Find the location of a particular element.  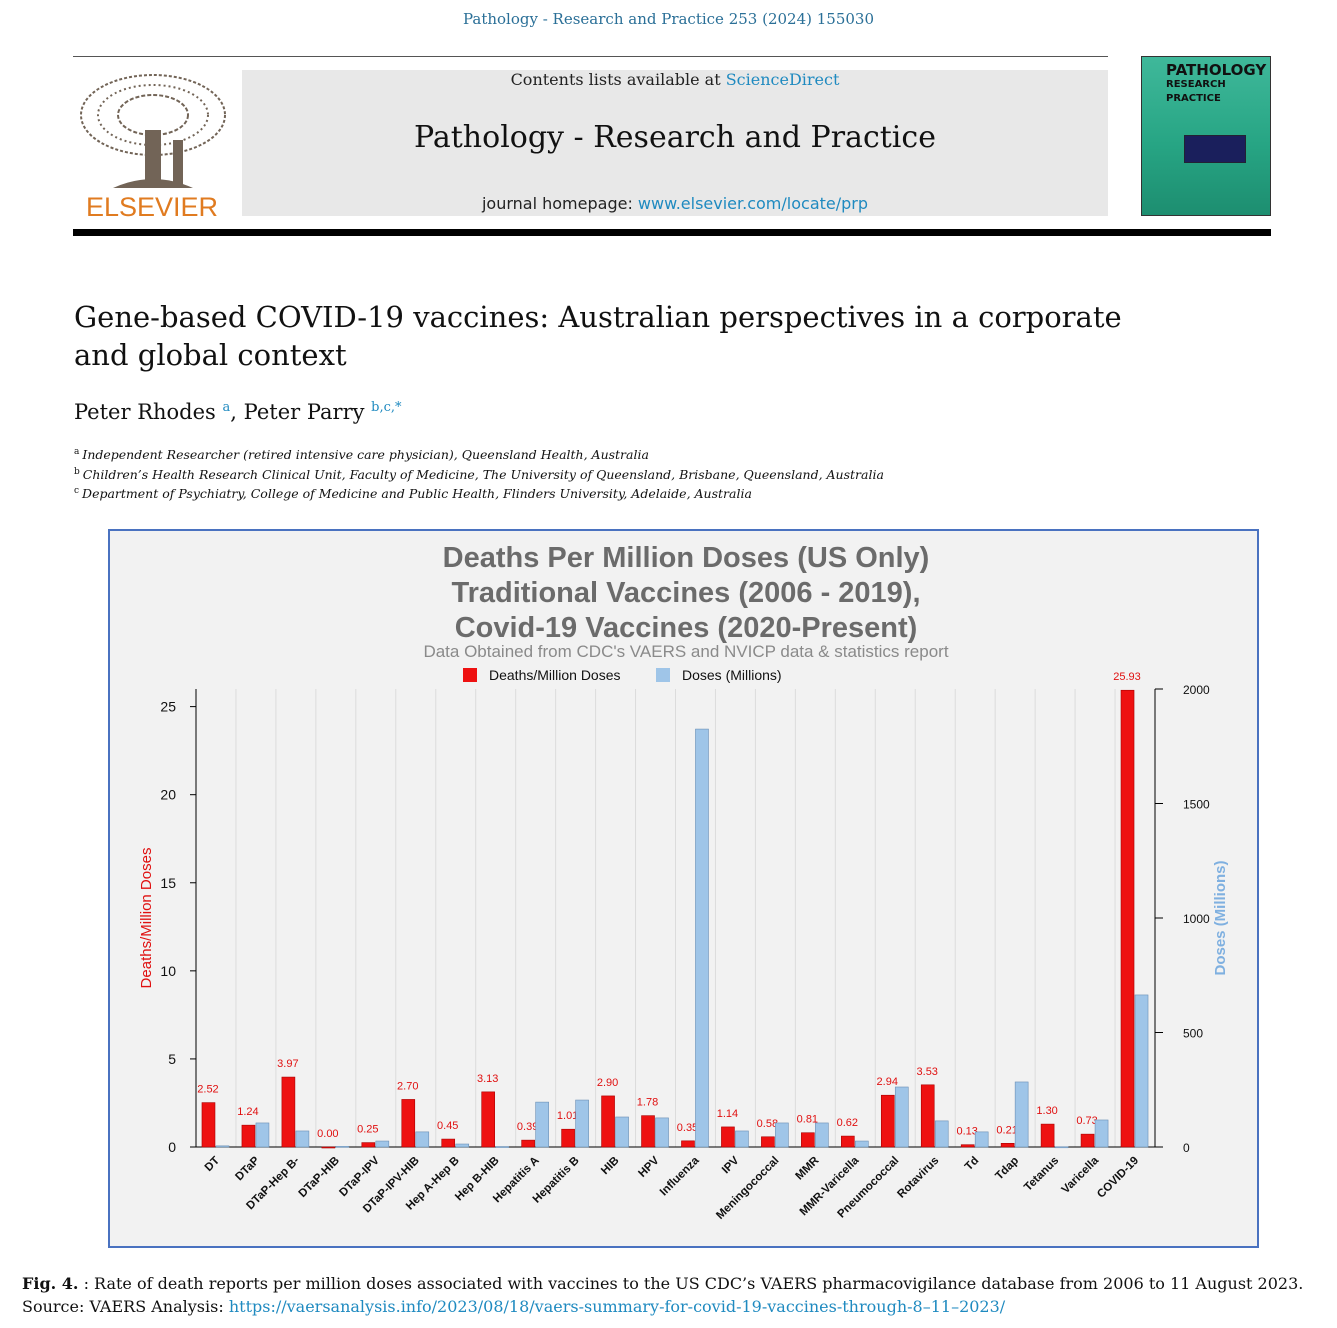

x-tick-label: HPV is located at coordinates (648, 1166).